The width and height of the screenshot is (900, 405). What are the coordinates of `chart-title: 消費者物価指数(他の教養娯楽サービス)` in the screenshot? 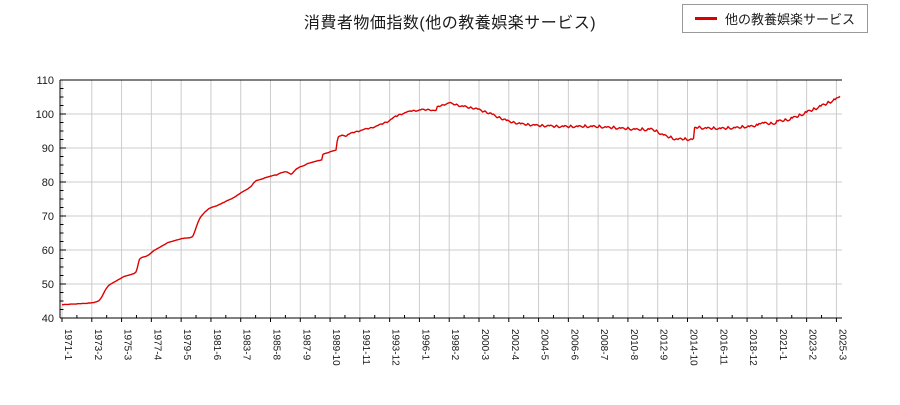 It's located at (450, 23).